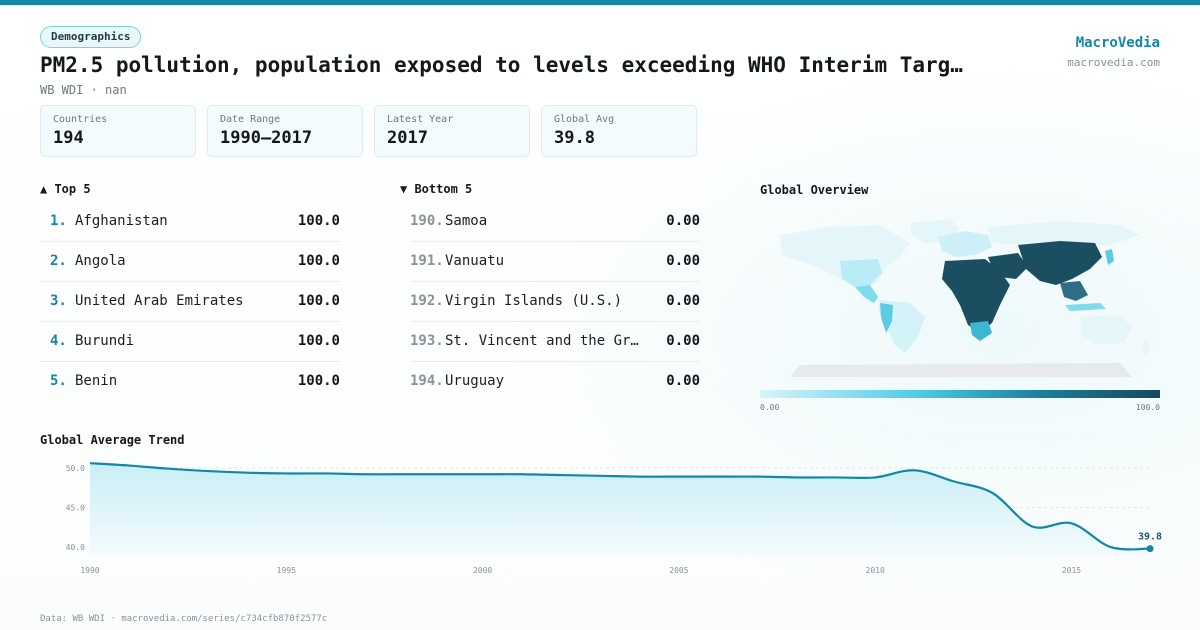  What do you see at coordinates (100, 261) in the screenshot?
I see `country-name: Angola` at bounding box center [100, 261].